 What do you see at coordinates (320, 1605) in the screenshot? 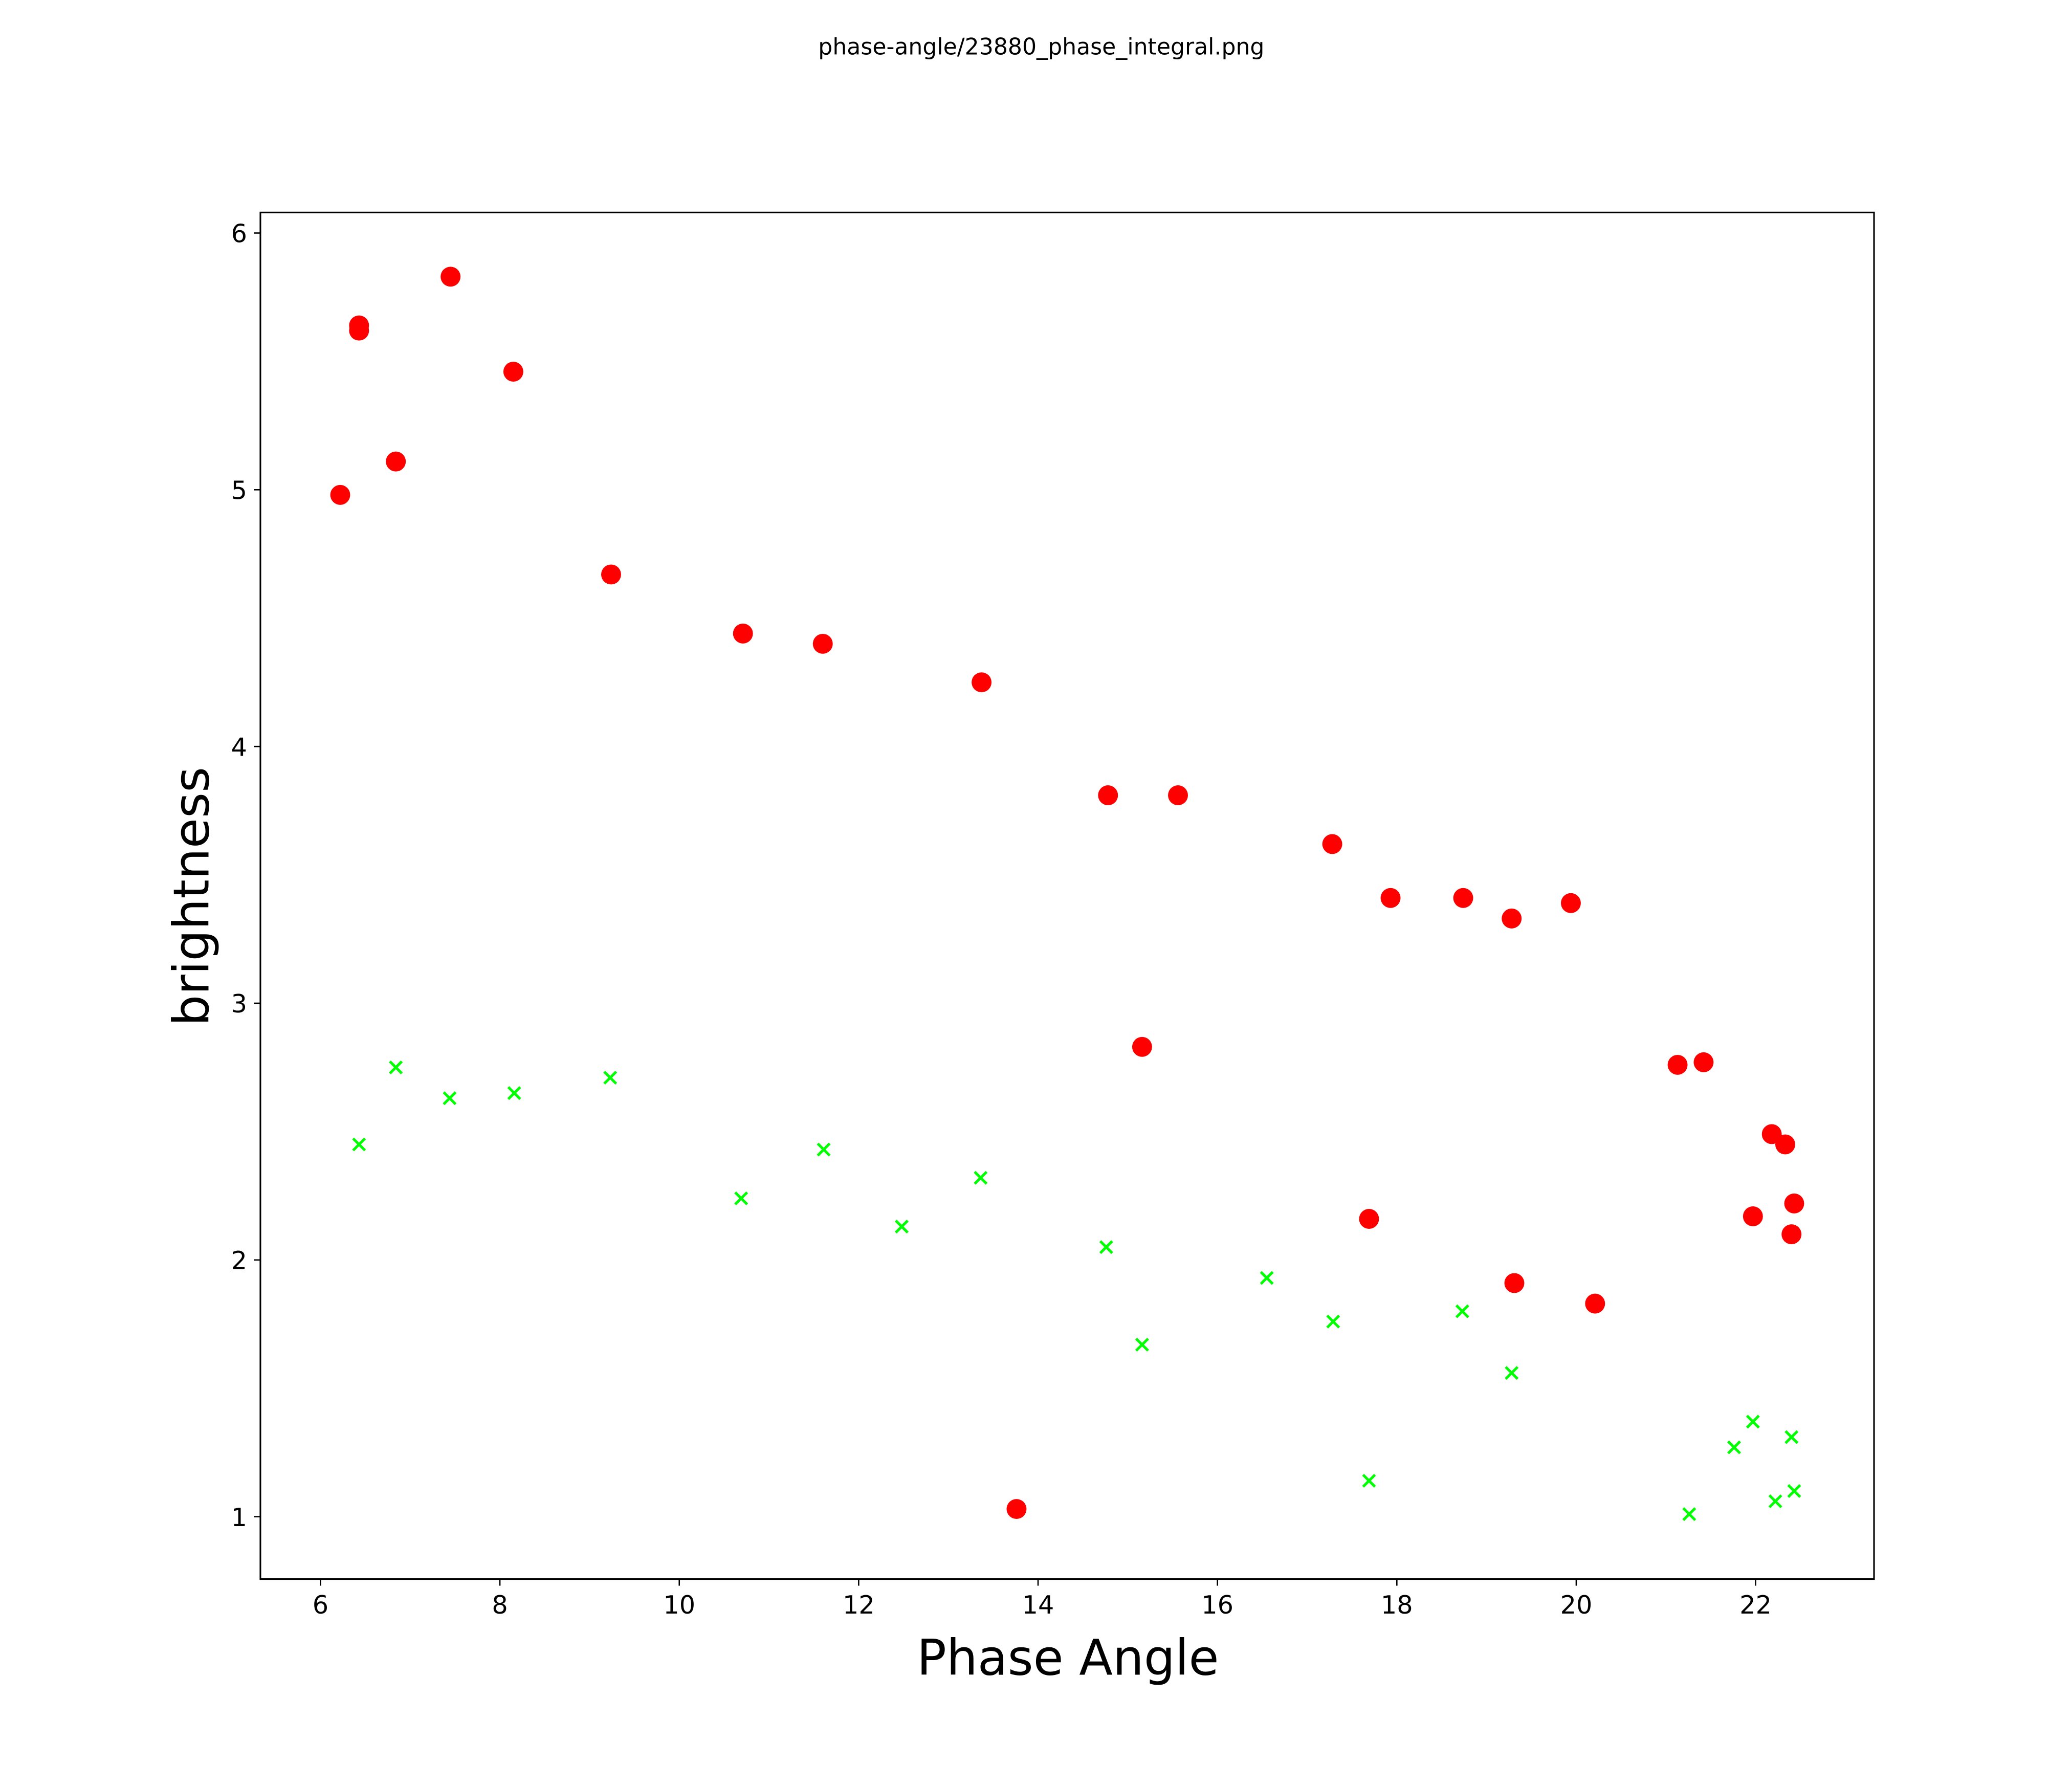
I see `x-tick-label: 6` at bounding box center [320, 1605].